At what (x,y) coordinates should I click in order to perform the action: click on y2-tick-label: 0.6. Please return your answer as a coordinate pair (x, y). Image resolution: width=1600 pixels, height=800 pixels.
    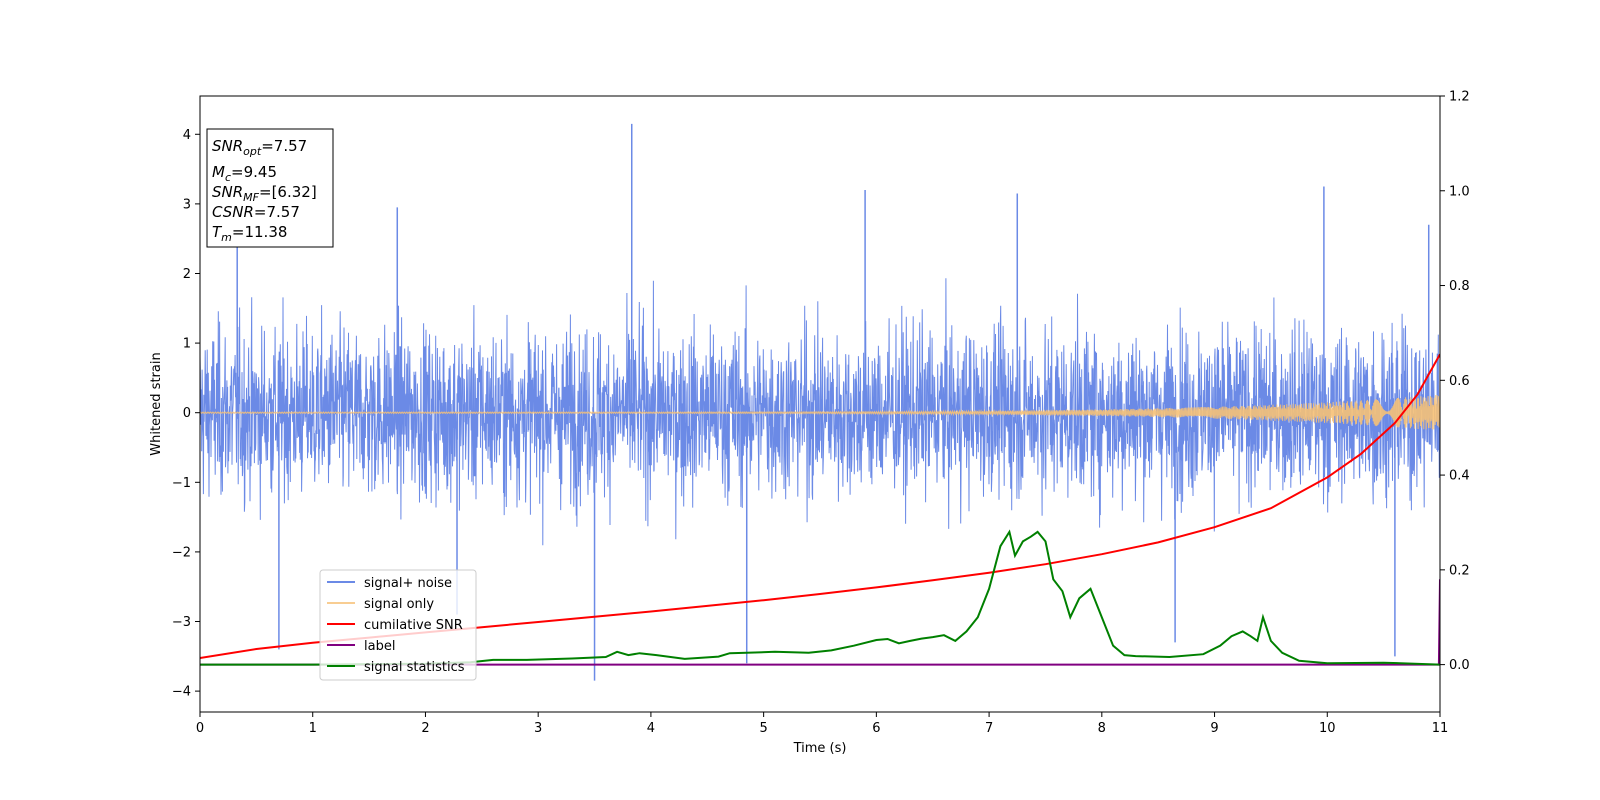
    Looking at the image, I should click on (1459, 381).